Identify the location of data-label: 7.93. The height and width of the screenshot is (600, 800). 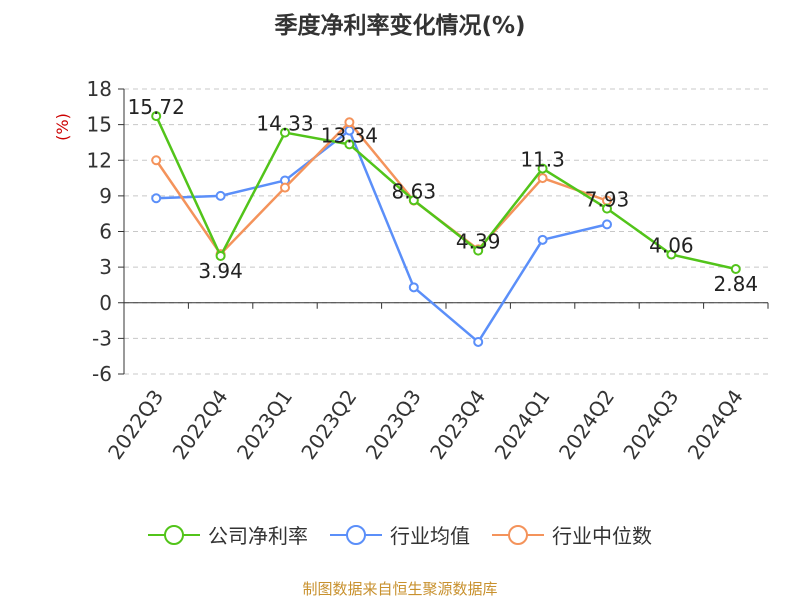
(607, 200).